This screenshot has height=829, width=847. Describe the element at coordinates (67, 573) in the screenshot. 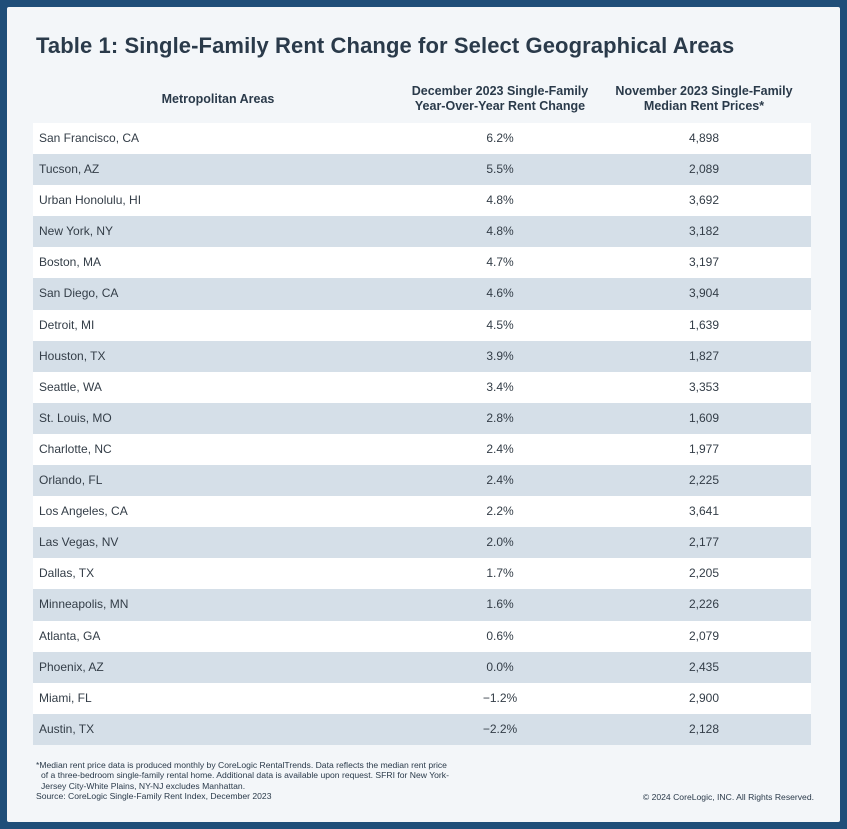

I see `cell-area: Dallas, TX` at that location.